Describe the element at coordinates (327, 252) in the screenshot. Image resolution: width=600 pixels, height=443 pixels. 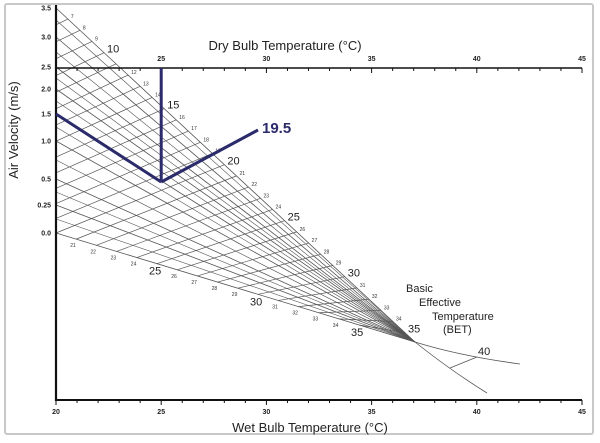
I see `bet-upper-label: 28` at that location.